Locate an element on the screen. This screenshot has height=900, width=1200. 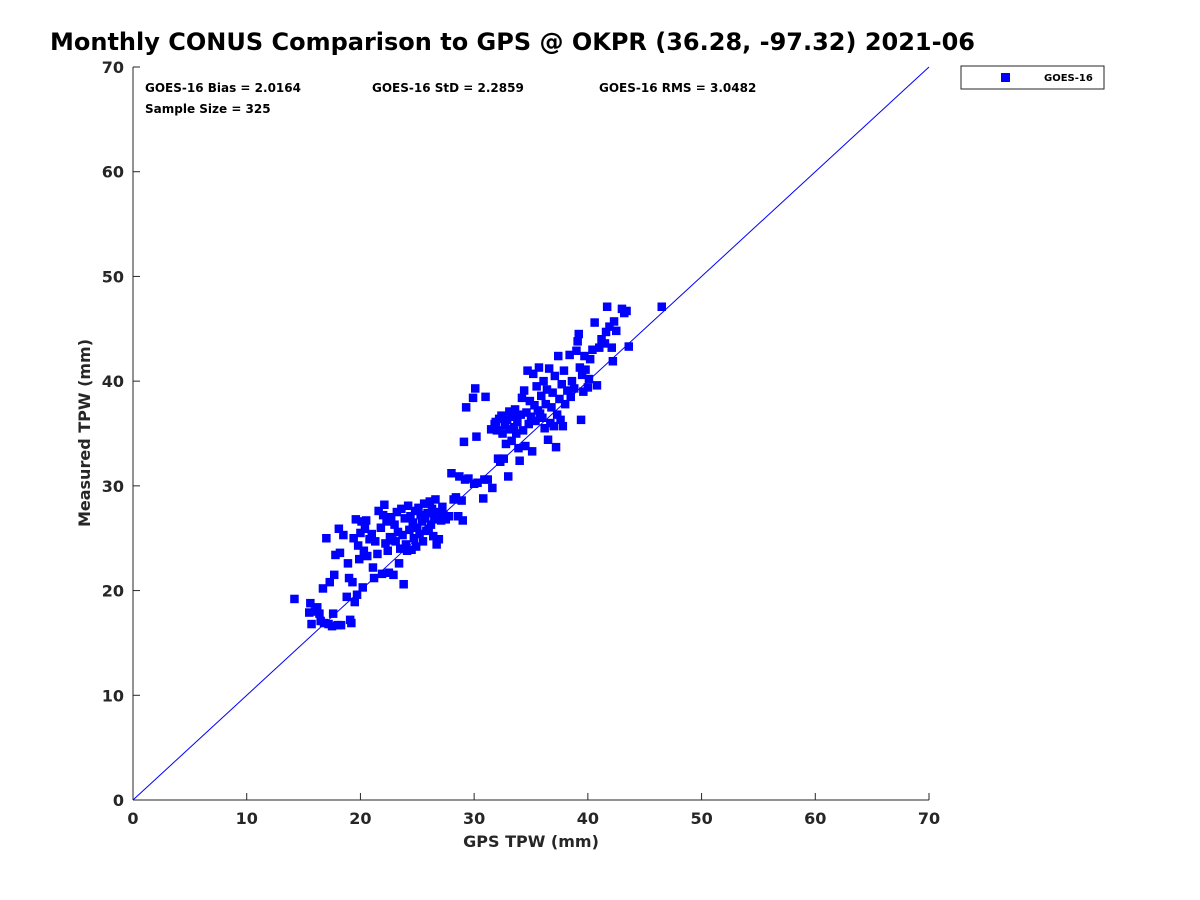
y-tick-label: 60 is located at coordinates (113, 172).